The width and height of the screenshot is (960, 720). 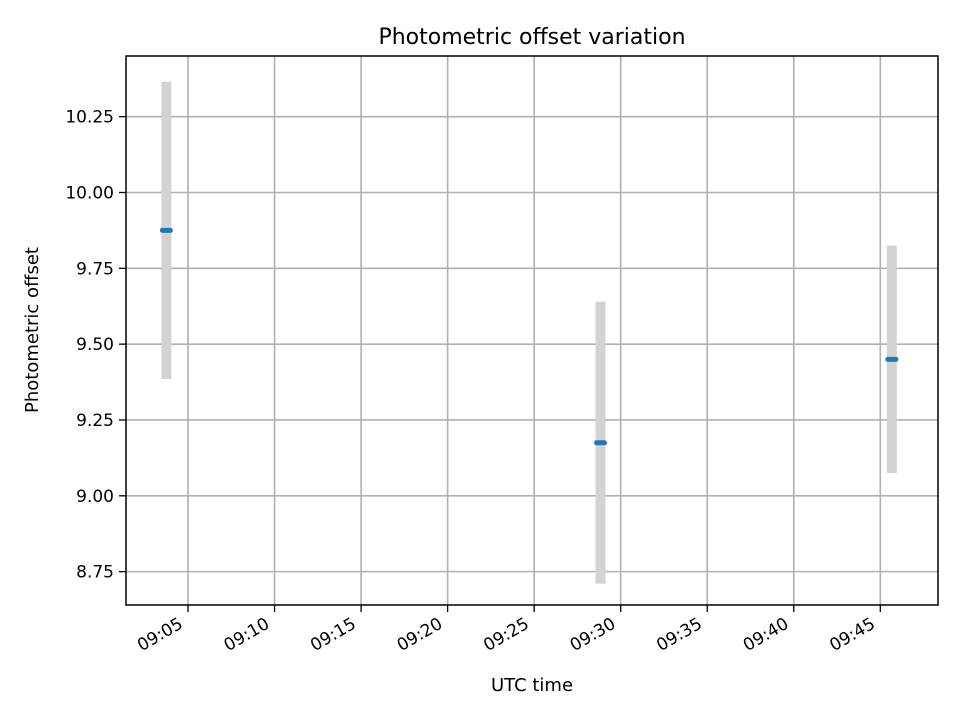 I want to click on y-tick-label: 9.25, so click(x=95, y=421).